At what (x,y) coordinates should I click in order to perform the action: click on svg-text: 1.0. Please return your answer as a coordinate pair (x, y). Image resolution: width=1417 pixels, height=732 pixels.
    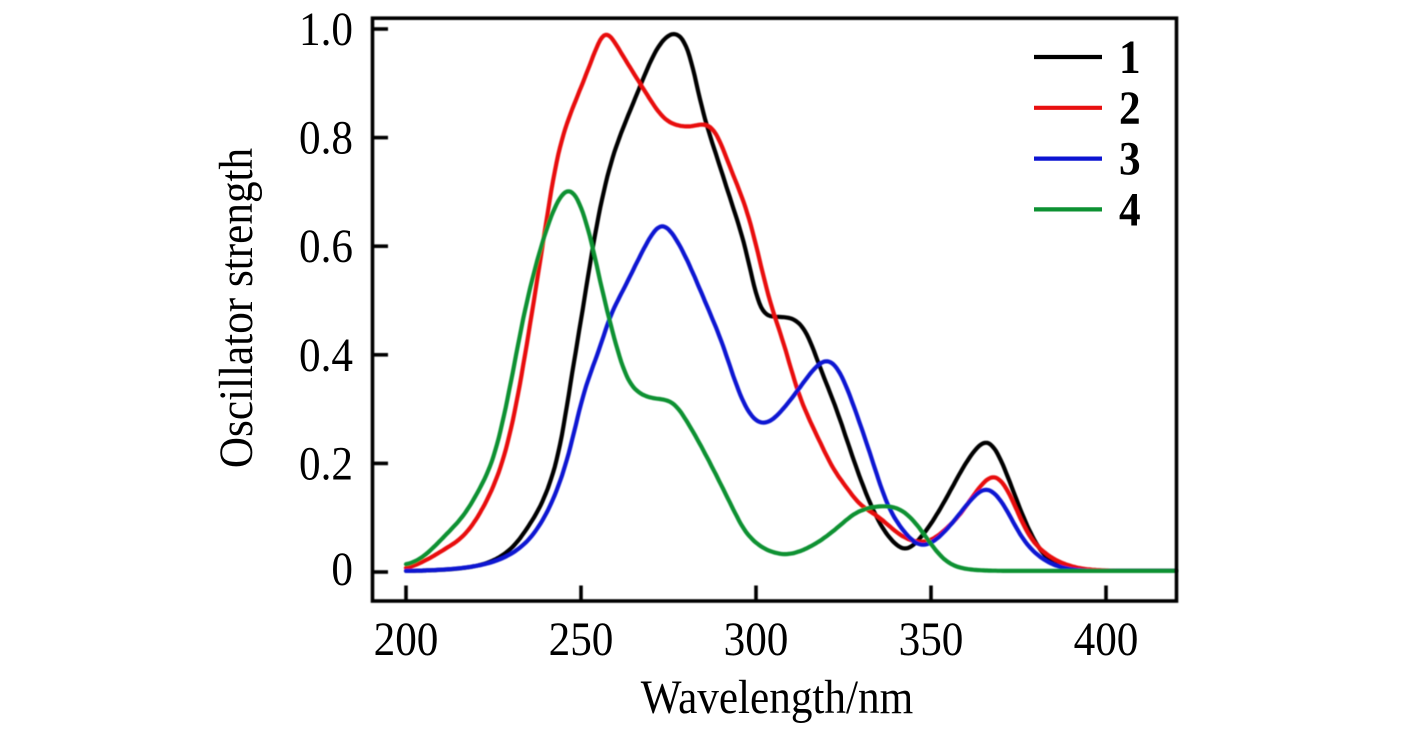
    Looking at the image, I should click on (326, 29).